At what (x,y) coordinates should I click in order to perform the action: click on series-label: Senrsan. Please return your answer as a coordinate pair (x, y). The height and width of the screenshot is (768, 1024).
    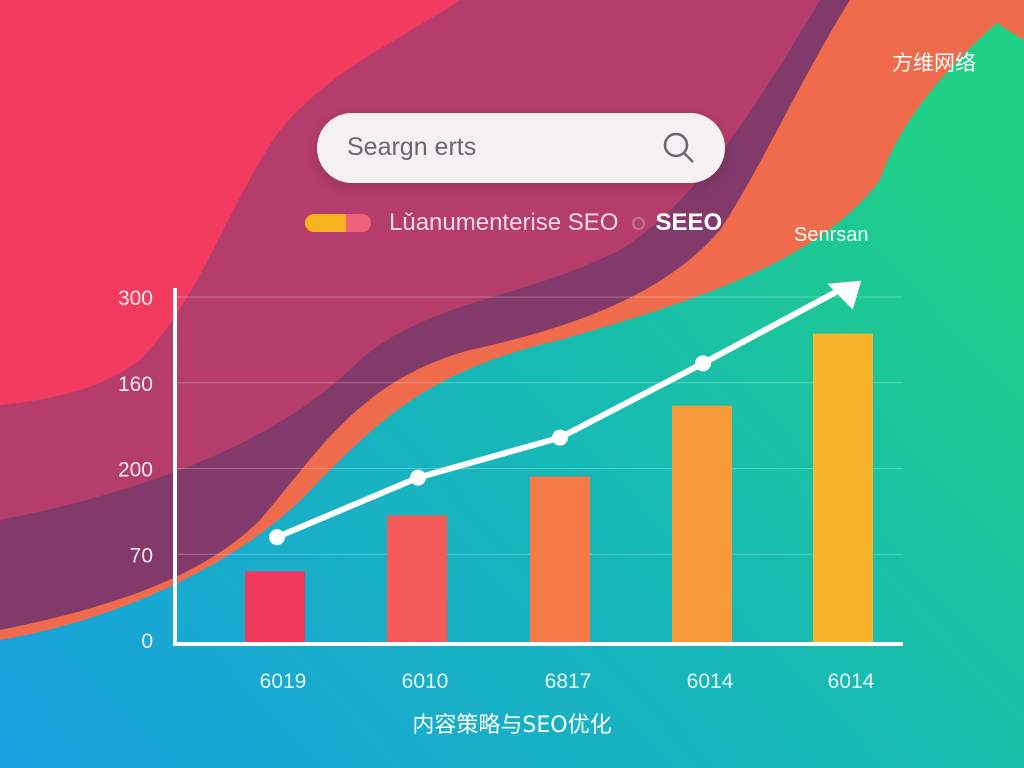
    Looking at the image, I should click on (831, 235).